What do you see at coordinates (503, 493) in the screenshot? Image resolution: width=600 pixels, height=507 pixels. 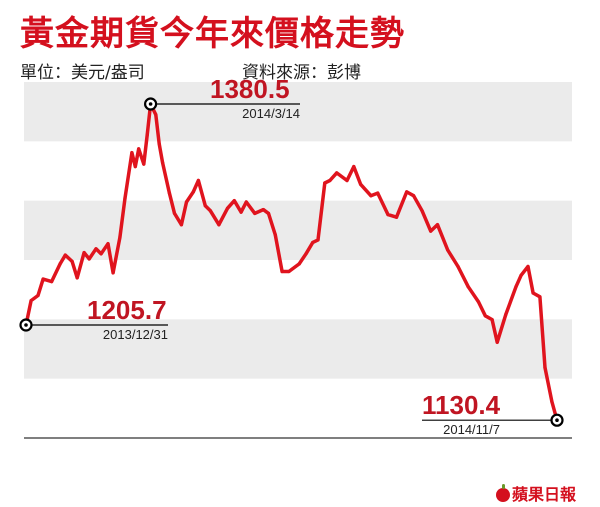 I see `apple-logo-icon` at bounding box center [503, 493].